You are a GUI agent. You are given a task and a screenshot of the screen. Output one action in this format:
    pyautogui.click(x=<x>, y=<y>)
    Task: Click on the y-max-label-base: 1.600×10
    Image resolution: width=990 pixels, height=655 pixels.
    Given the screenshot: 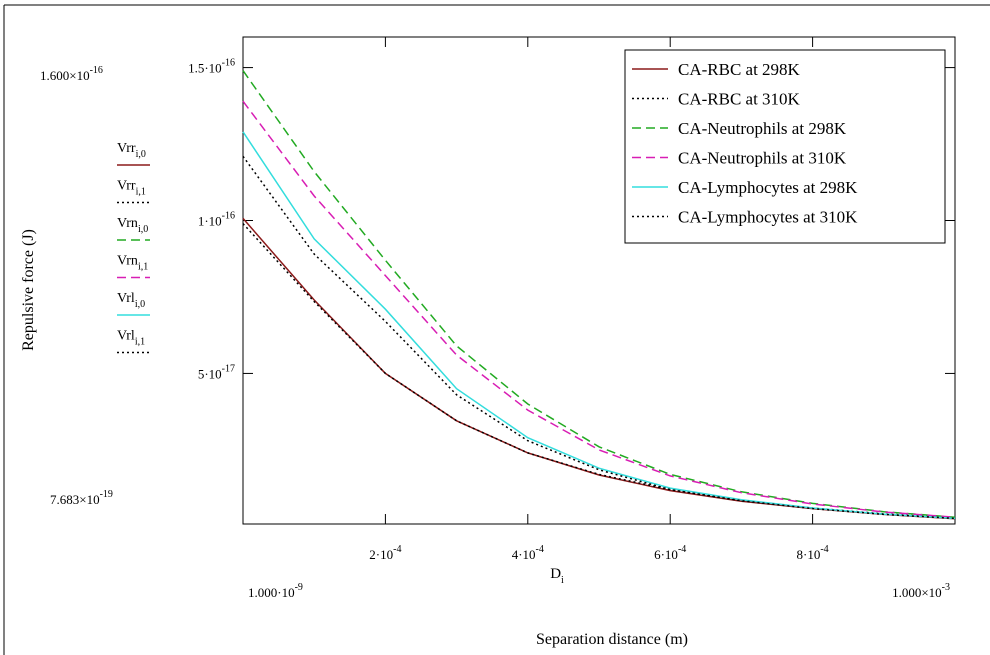 What is the action you would take?
    pyautogui.click(x=65, y=75)
    